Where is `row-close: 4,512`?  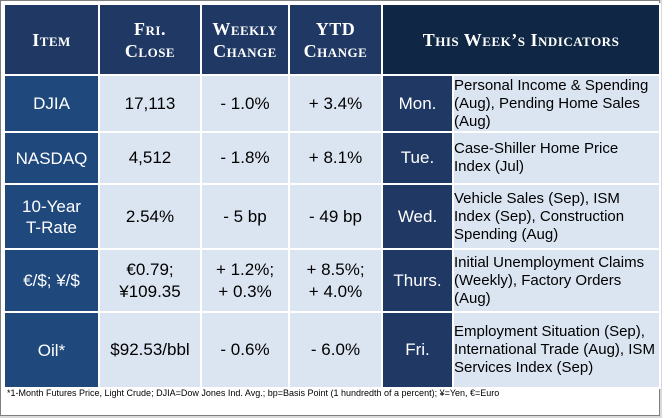 row-close: 4,512 is located at coordinates (150, 158).